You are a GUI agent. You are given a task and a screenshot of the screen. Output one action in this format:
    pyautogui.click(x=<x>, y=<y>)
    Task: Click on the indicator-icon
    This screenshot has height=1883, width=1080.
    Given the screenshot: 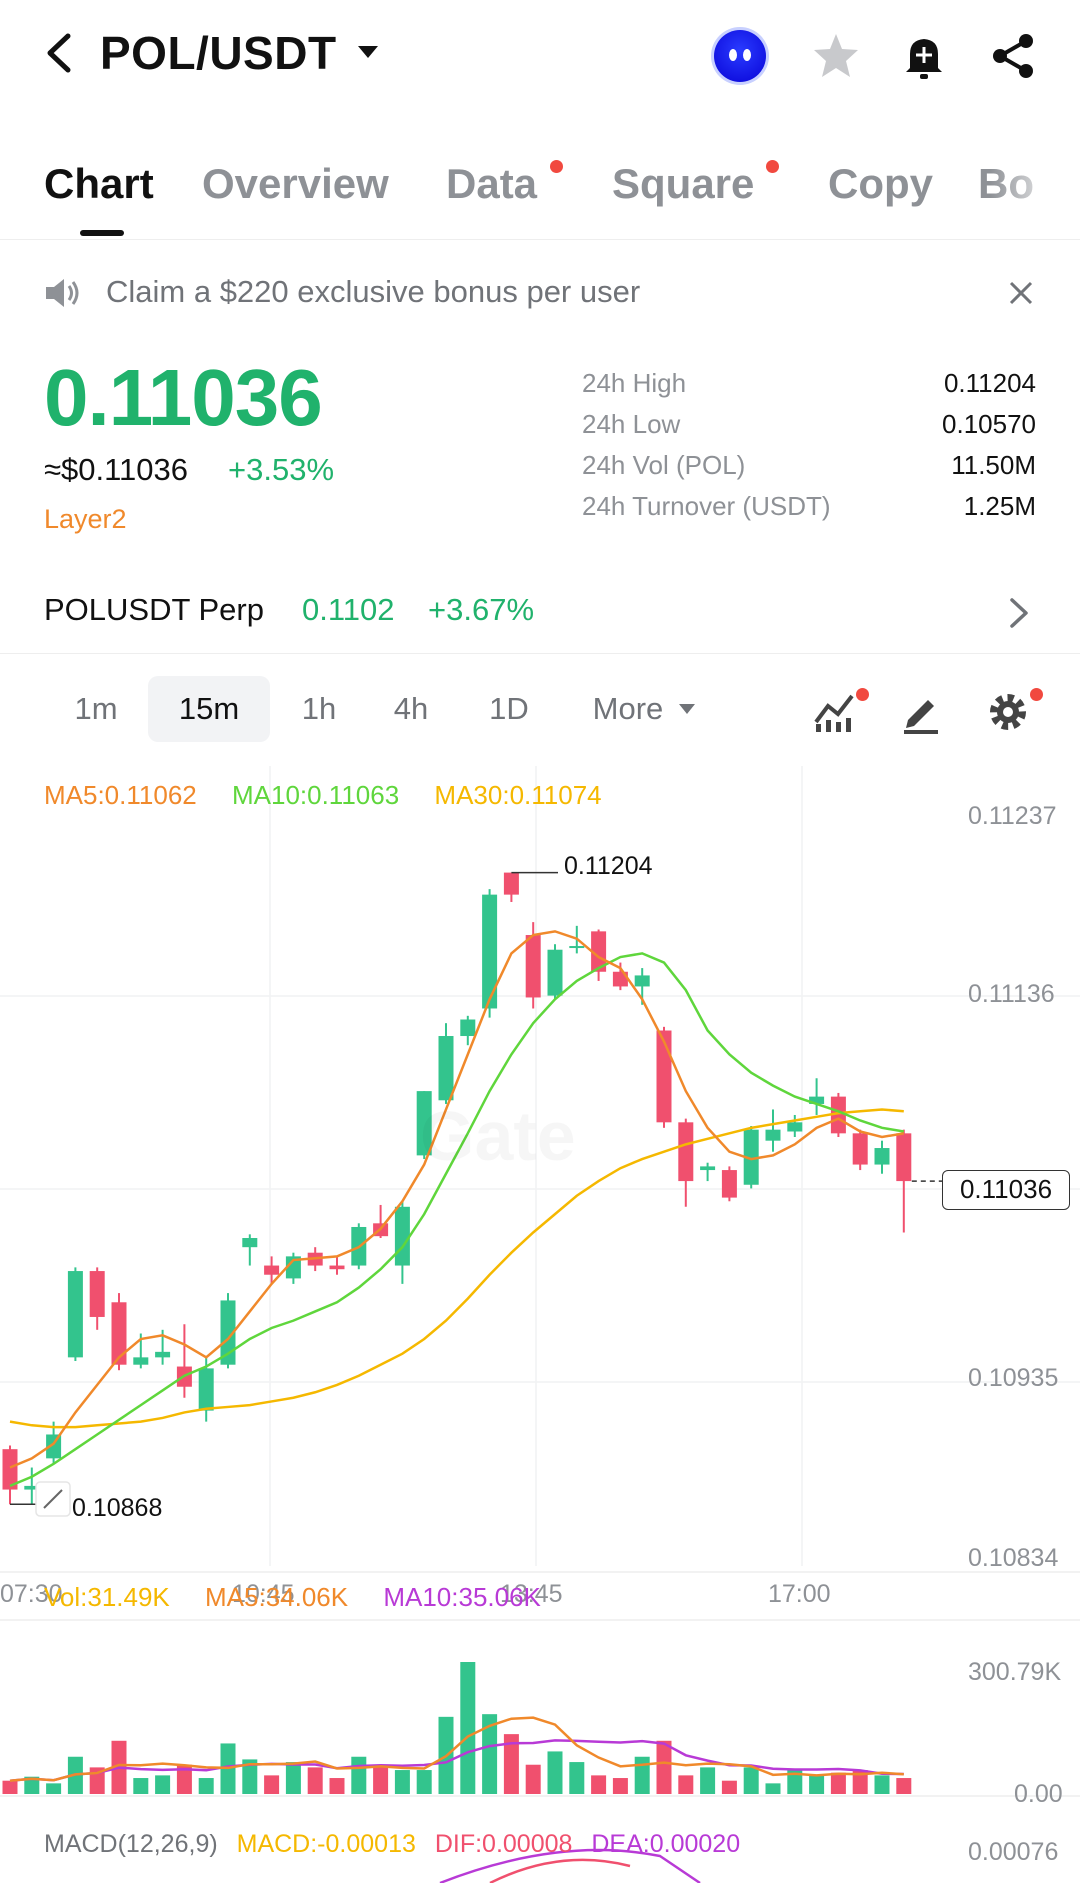 What is the action you would take?
    pyautogui.click(x=837, y=710)
    